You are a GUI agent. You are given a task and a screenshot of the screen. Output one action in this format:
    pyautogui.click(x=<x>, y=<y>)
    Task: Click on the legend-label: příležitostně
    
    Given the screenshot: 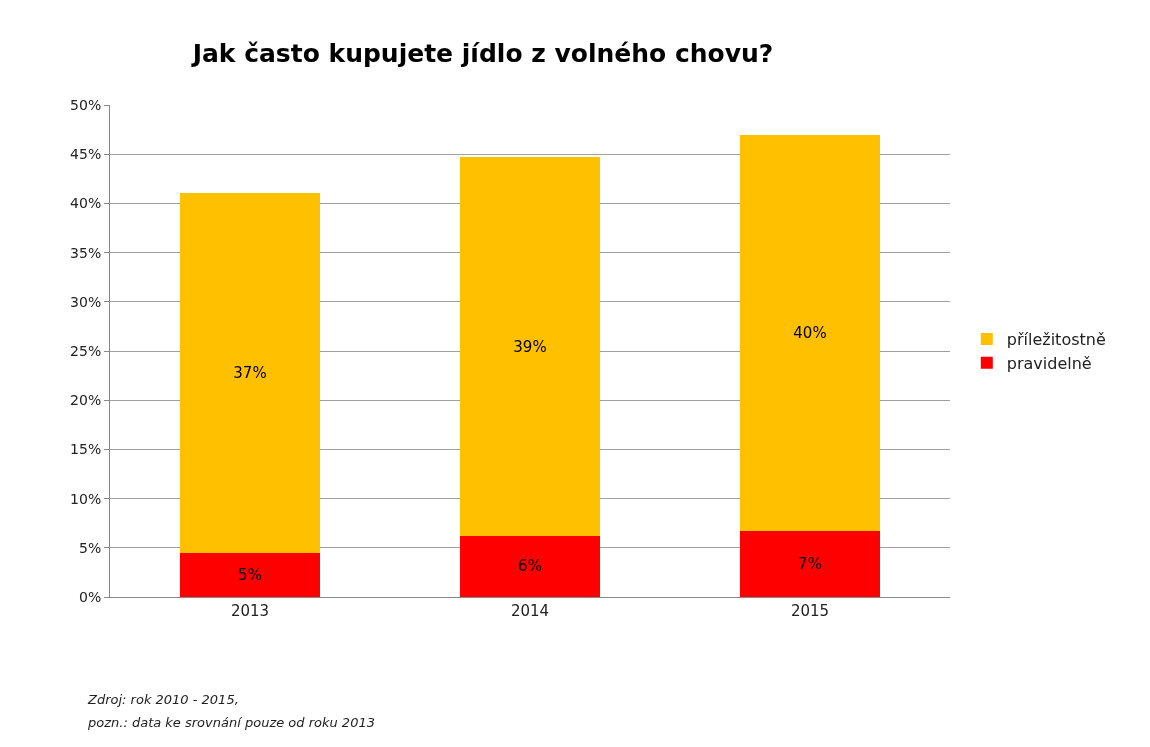 What is the action you would take?
    pyautogui.click(x=1056, y=340)
    